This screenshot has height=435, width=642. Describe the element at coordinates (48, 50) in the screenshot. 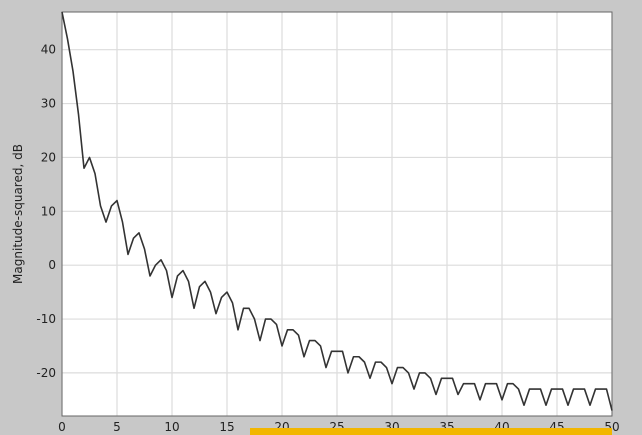

I see `y-tick-label: 40` at that location.